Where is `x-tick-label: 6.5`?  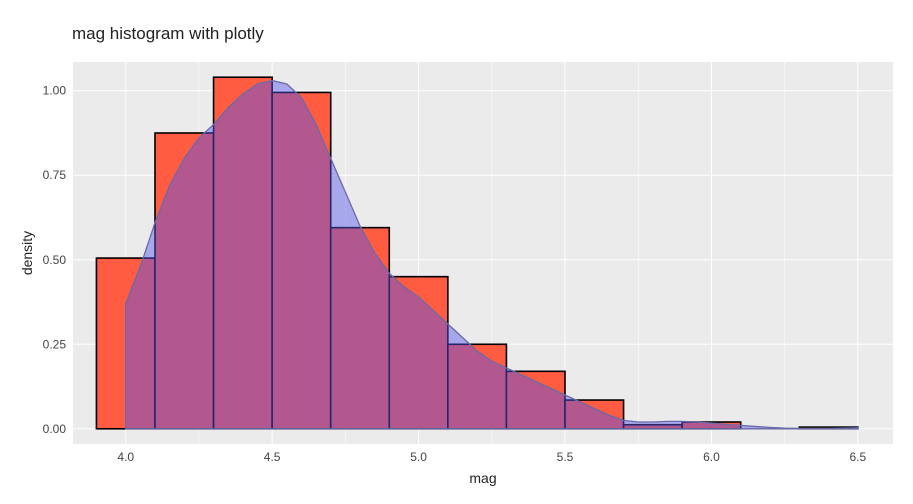
x-tick-label: 6.5 is located at coordinates (858, 457).